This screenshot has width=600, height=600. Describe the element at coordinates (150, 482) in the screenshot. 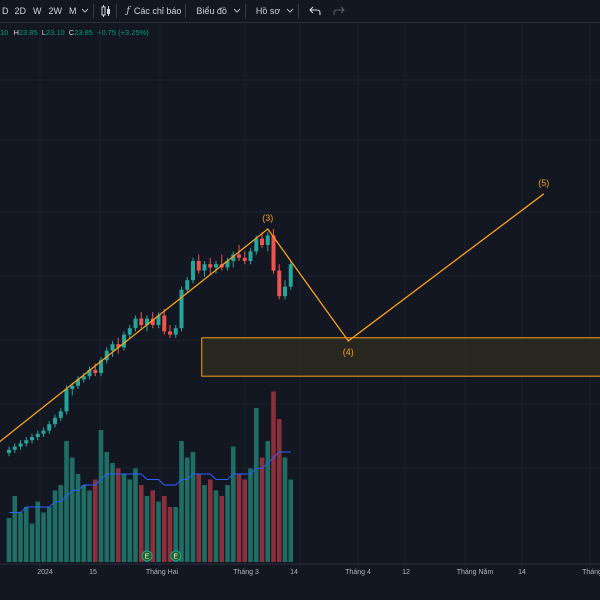

I see `volume-ma-line` at that location.